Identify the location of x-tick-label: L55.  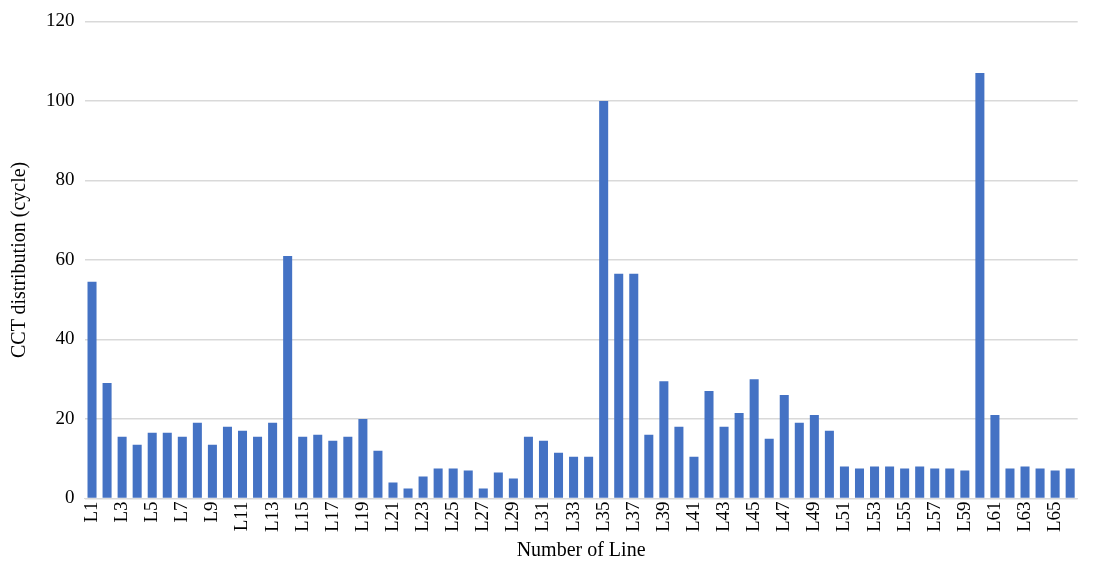
(903, 516).